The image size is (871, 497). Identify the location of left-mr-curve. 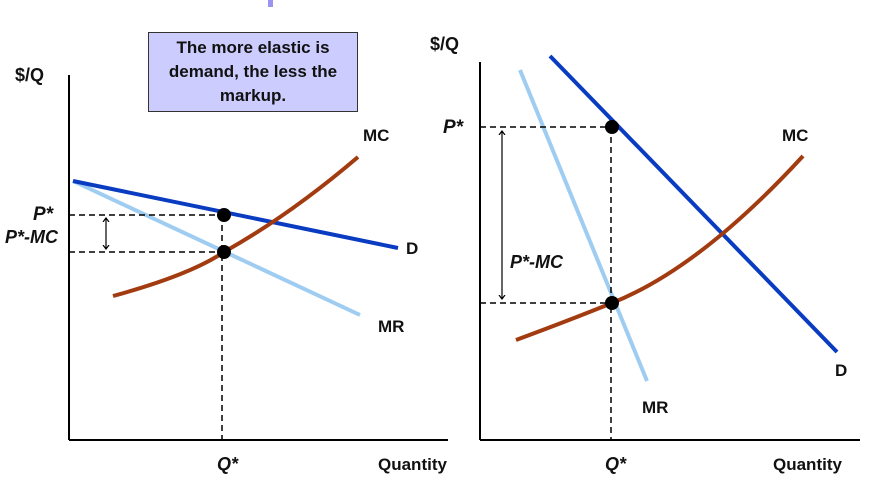
(216, 248).